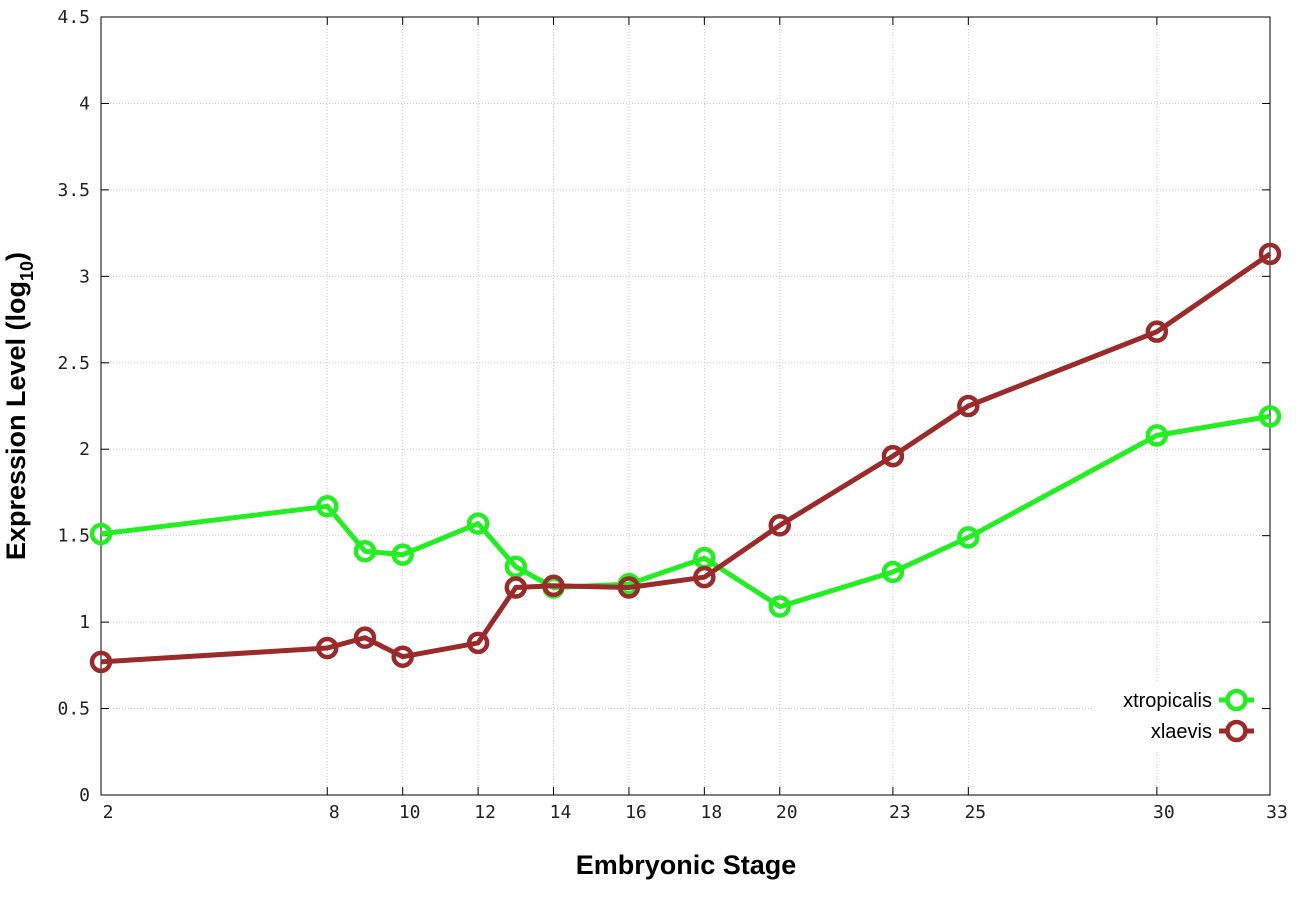 This screenshot has width=1296, height=907. Describe the element at coordinates (73, 190) in the screenshot. I see `y-tick-label: 3.5` at that location.